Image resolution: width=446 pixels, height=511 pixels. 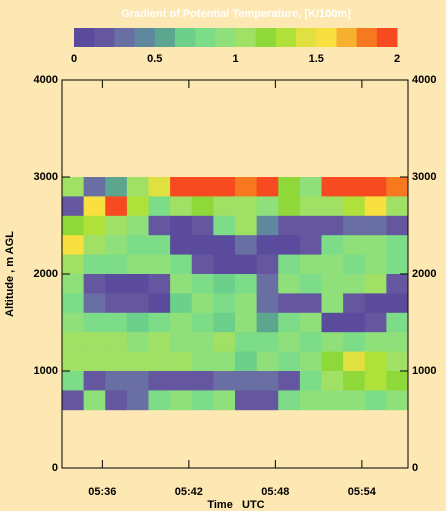 What do you see at coordinates (46, 177) in the screenshot?
I see `y-tick-label: 3000` at bounding box center [46, 177].